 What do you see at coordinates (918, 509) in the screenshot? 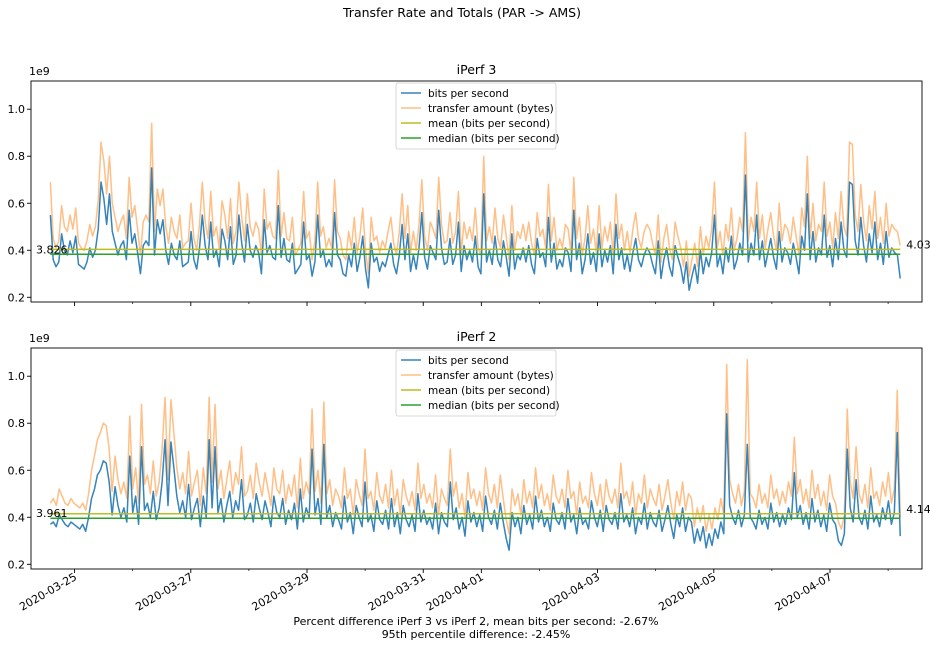
I see `mean-annotation: 4.149` at bounding box center [918, 509].